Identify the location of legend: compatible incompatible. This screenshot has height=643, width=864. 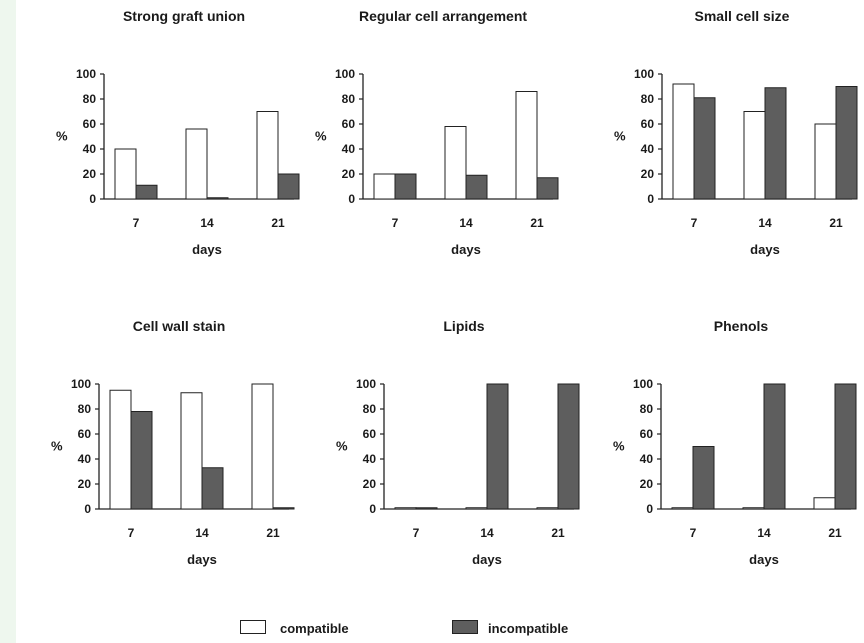
(430, 628).